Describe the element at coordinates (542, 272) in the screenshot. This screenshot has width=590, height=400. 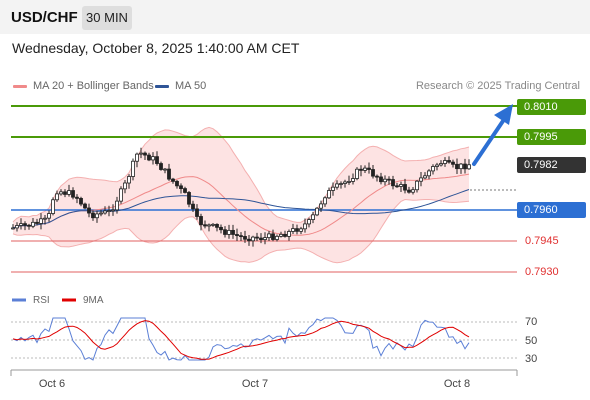
I see `support2-price-label: 0.7930` at that location.